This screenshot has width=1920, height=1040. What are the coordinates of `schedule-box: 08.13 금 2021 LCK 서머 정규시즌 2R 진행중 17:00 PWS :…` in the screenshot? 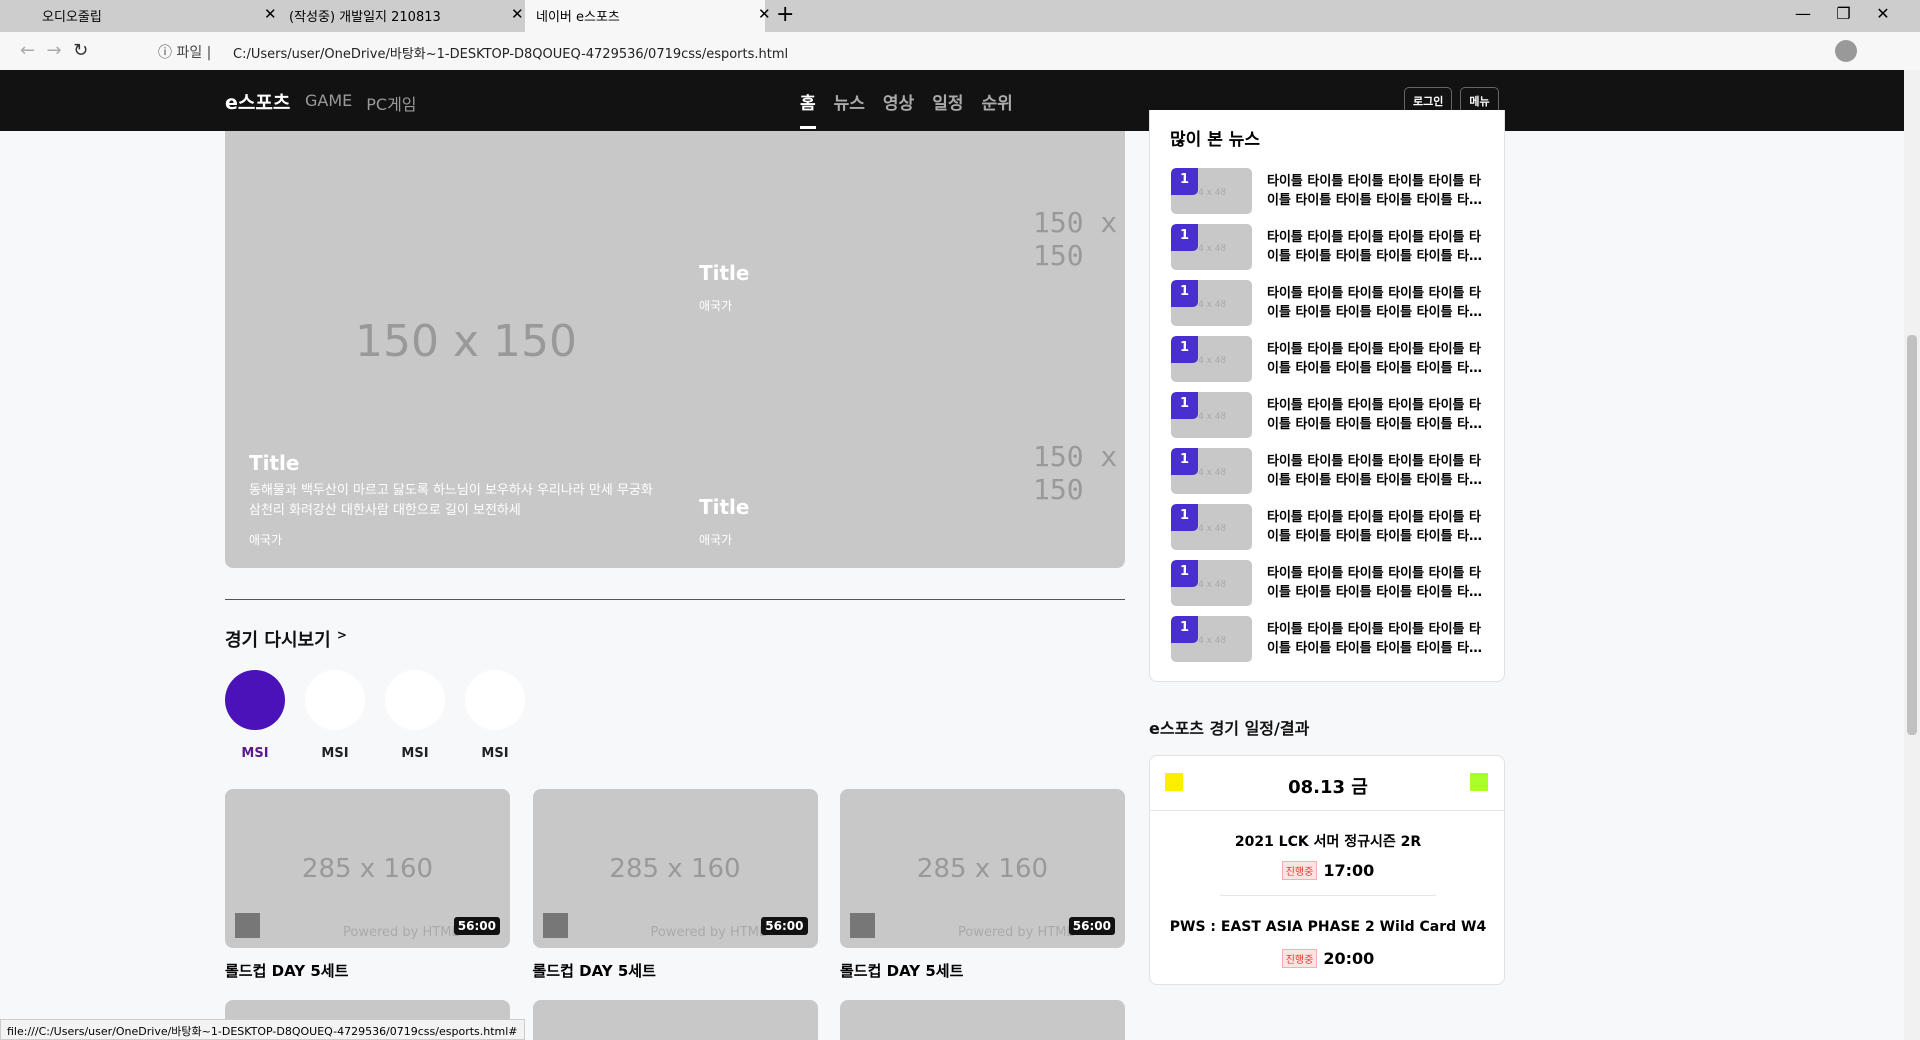 It's located at (1327, 870).